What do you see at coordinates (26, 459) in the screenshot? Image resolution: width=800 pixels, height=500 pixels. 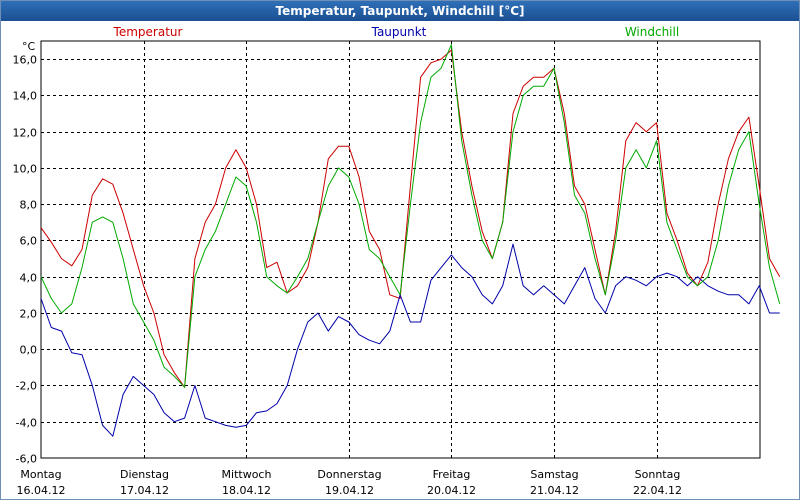 I see `y-tick-label: -6,0` at bounding box center [26, 459].